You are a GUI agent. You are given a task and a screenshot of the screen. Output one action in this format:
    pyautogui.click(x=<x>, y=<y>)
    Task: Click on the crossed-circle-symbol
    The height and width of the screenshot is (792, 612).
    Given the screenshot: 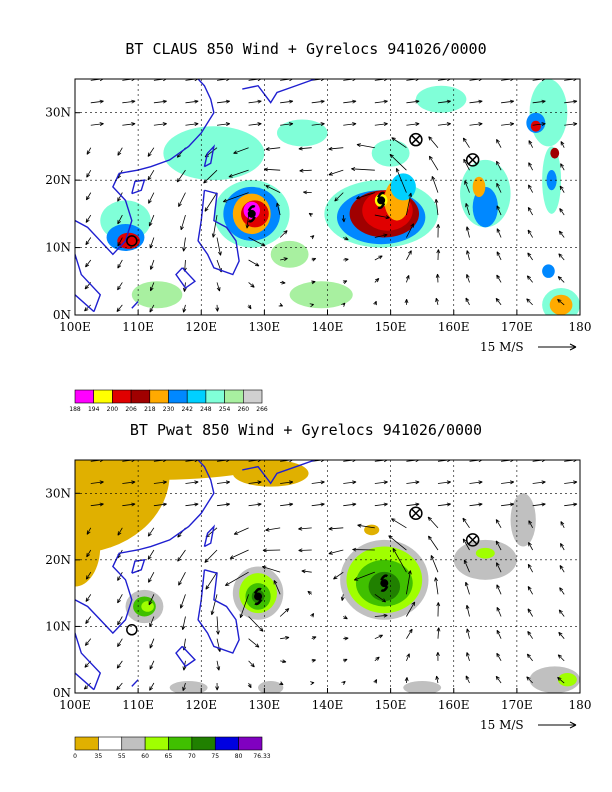 What is the action you would take?
    pyautogui.click(x=472, y=540)
    